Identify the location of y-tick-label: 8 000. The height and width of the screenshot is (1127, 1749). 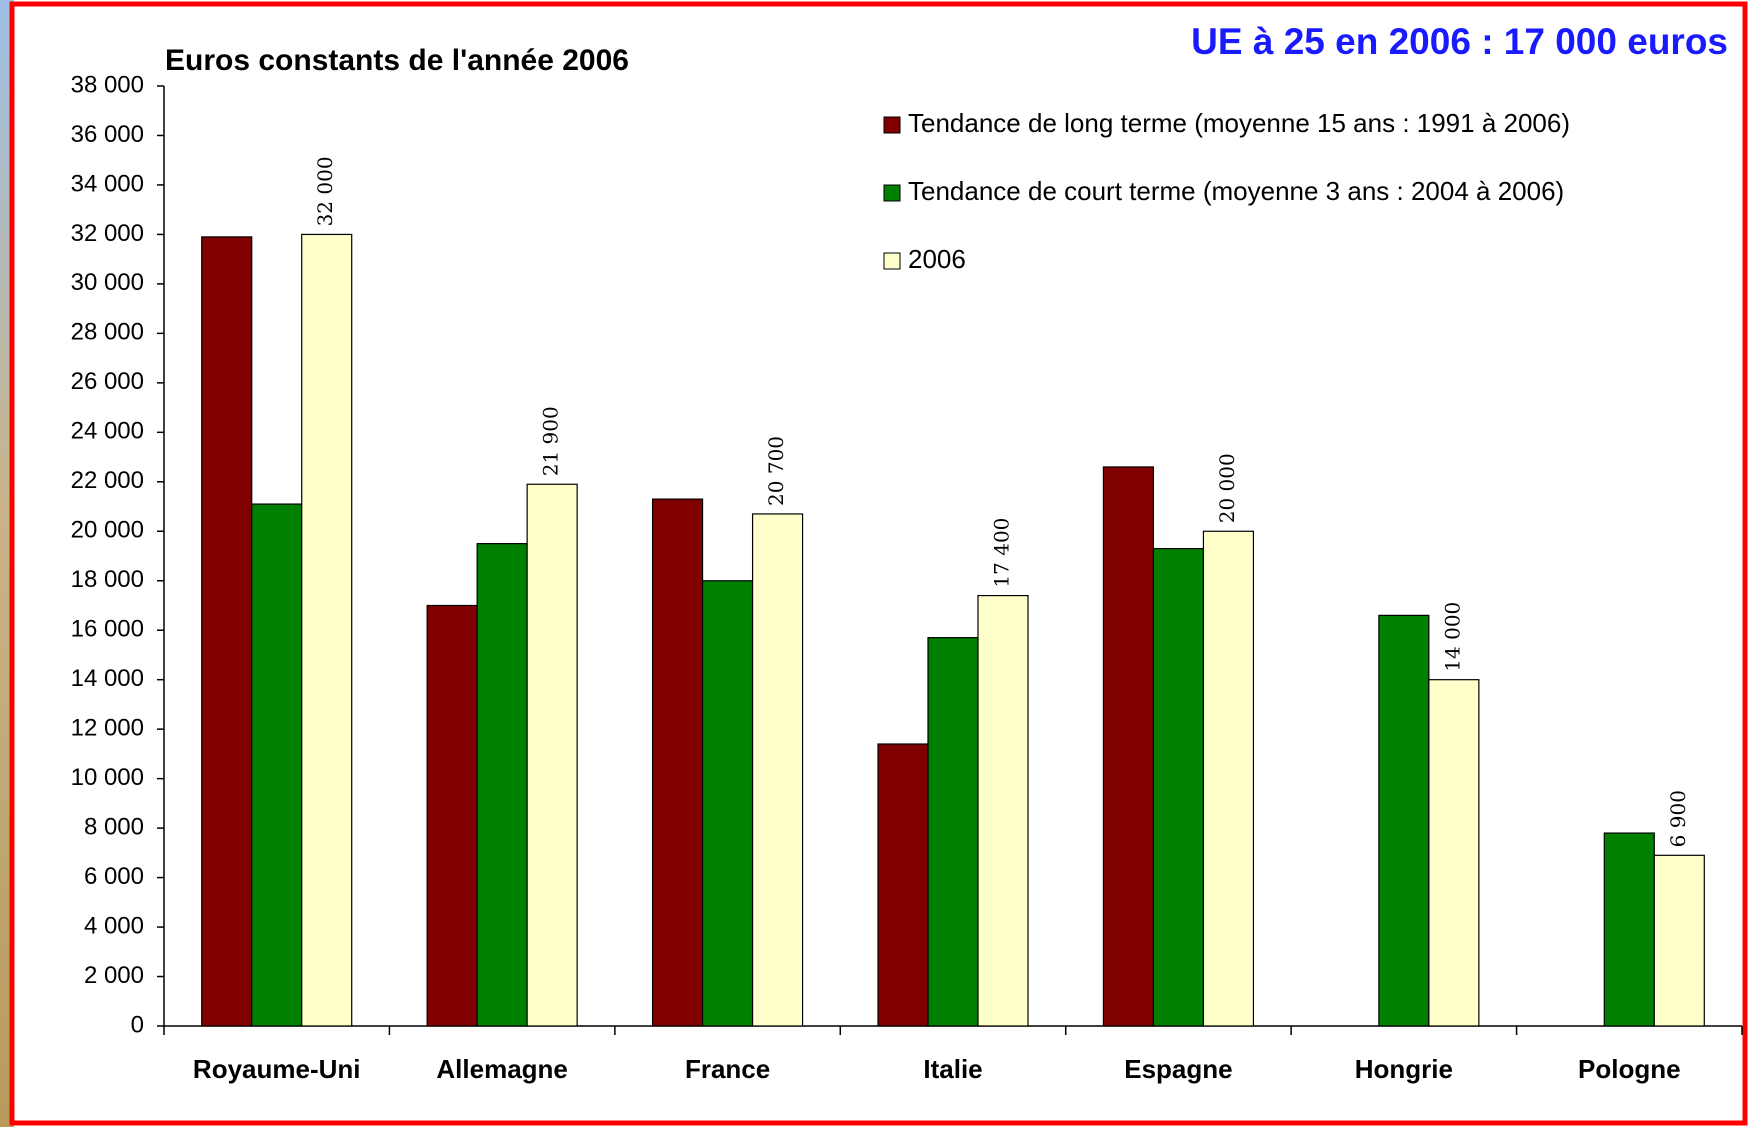
(114, 826).